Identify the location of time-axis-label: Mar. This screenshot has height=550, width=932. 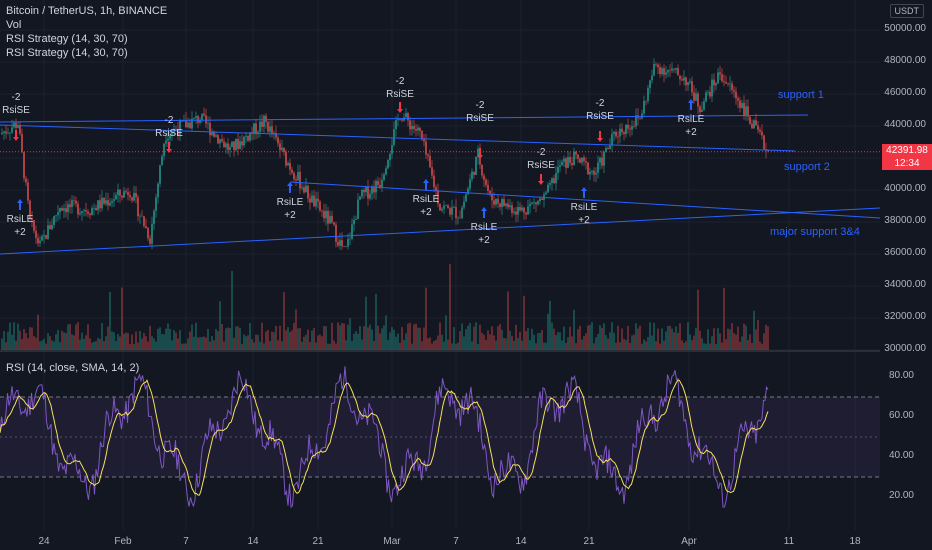
(392, 541).